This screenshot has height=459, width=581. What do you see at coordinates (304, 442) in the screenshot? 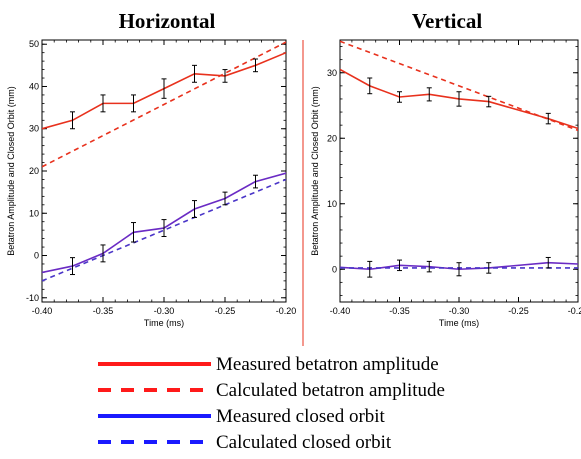
I see `legend-label: Calculated closed orbit` at bounding box center [304, 442].